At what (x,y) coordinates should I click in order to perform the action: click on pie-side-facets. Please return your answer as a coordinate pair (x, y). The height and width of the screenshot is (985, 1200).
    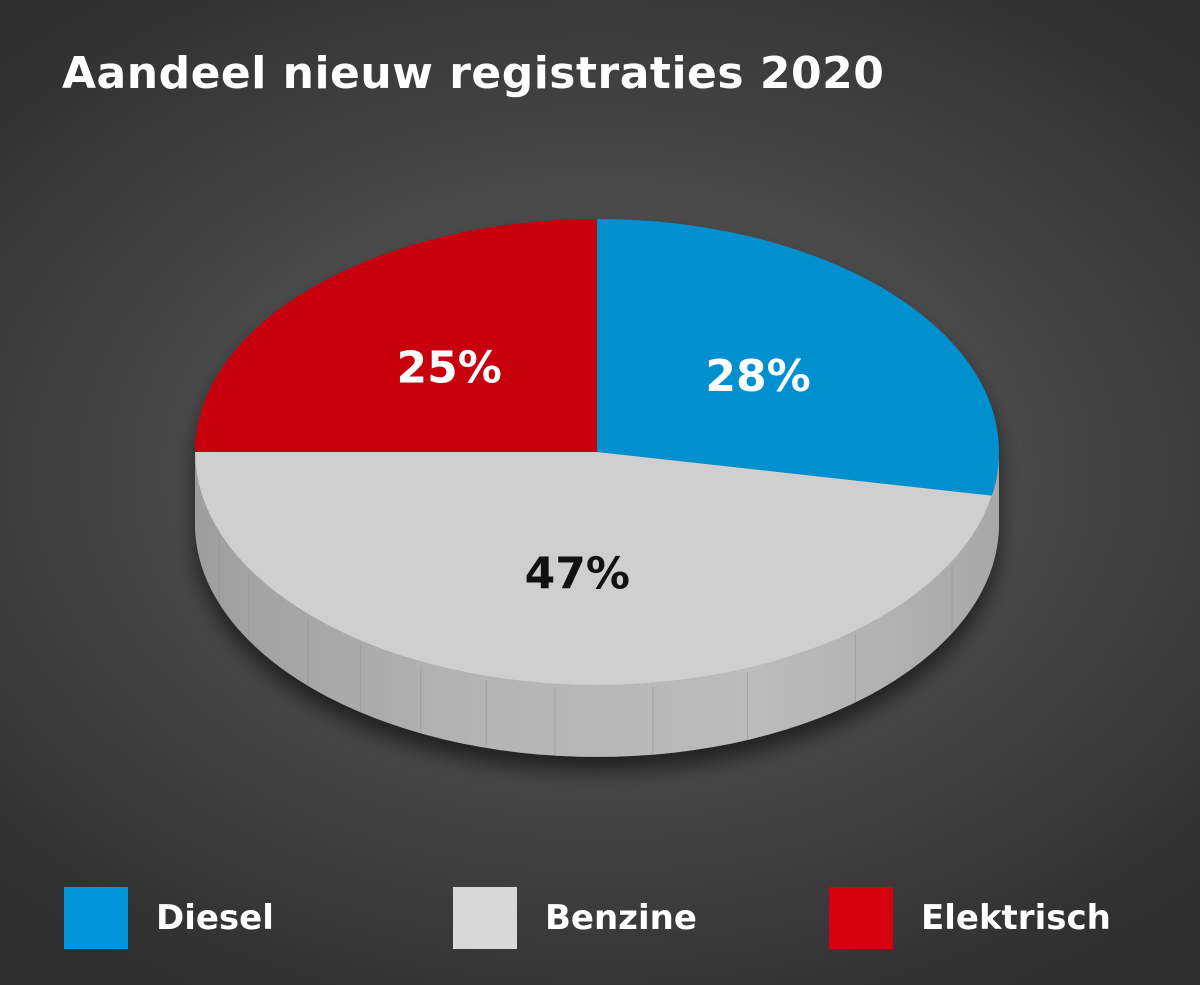
    Looking at the image, I should click on (585, 645).